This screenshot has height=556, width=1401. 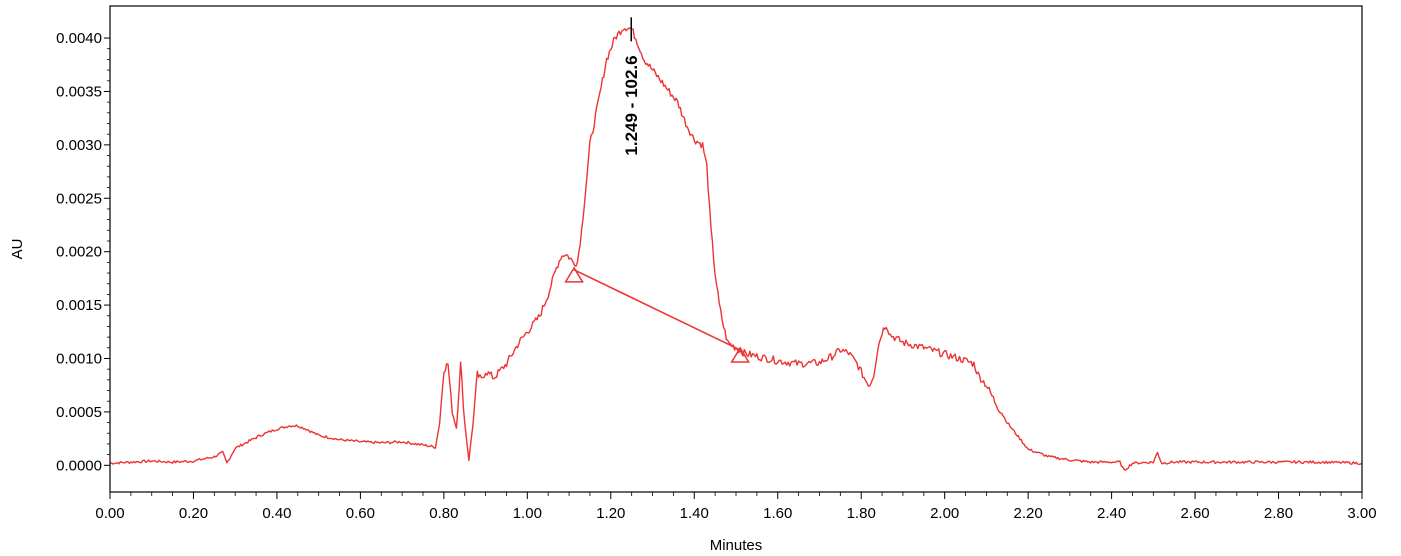 What do you see at coordinates (193, 513) in the screenshot?
I see `x-tick-label: 0.20` at bounding box center [193, 513].